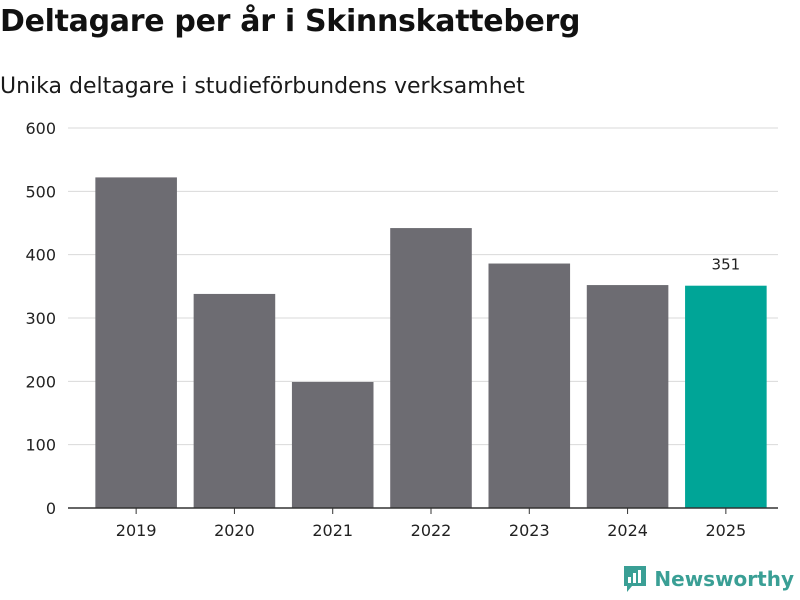  Describe the element at coordinates (332, 530) in the screenshot. I see `x-tick-label: 2021` at that location.